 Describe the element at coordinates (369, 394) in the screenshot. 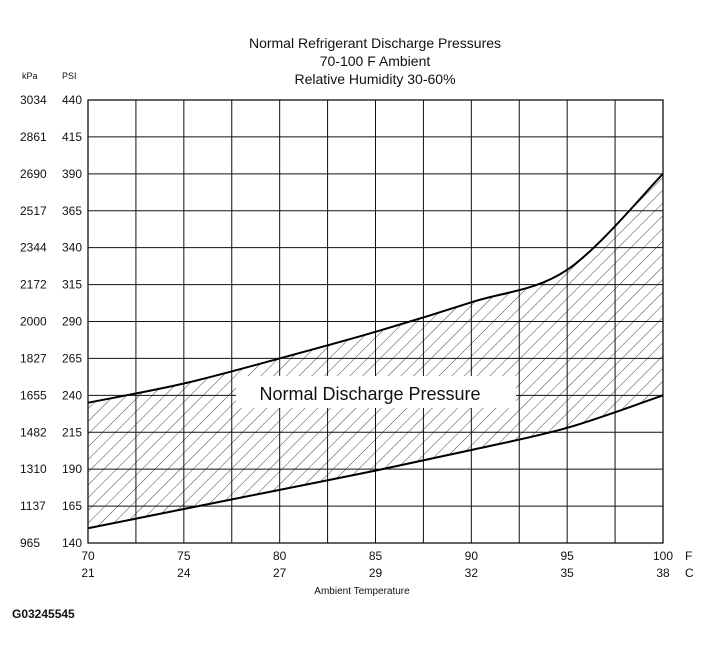

I see `band-label: Normal Discharge Pressure` at that location.